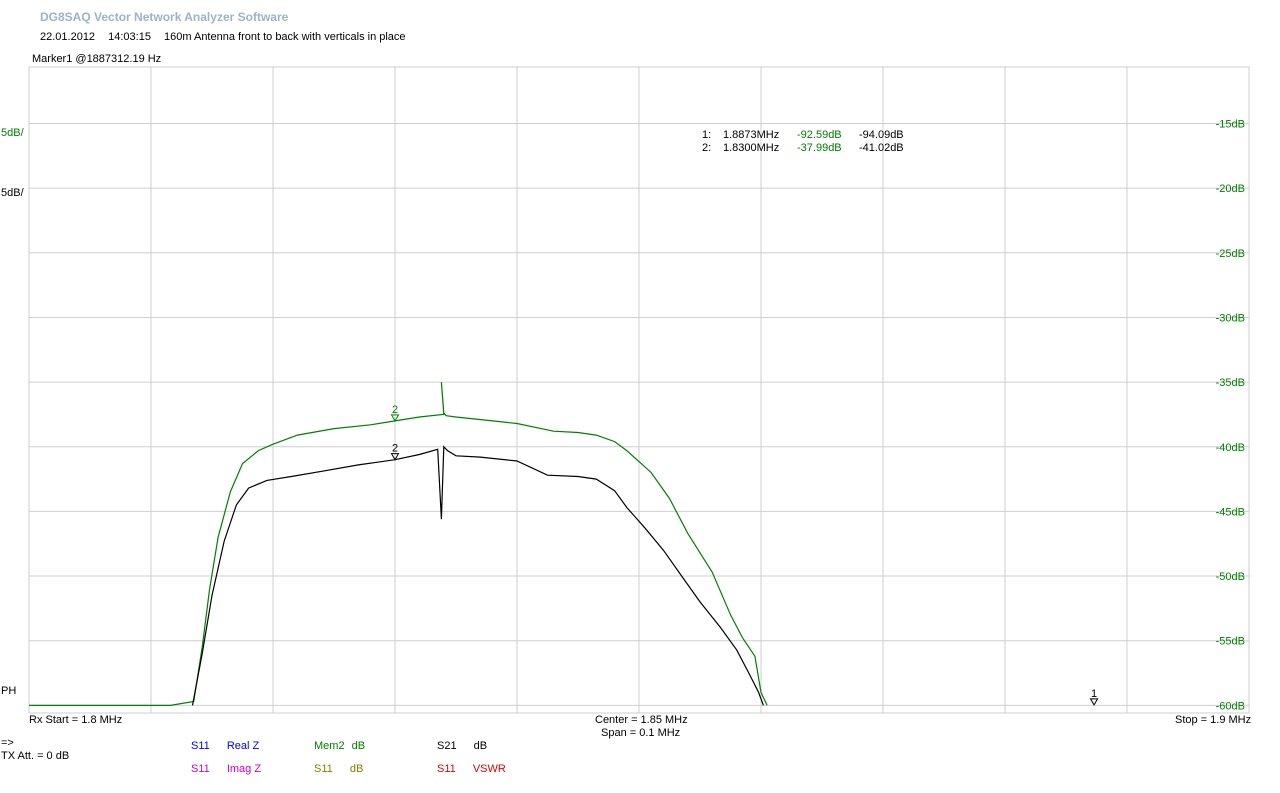 The height and width of the screenshot is (793, 1280). Describe the element at coordinates (12, 193) in the screenshot. I see `scale-label-black: 5dB/` at that location.